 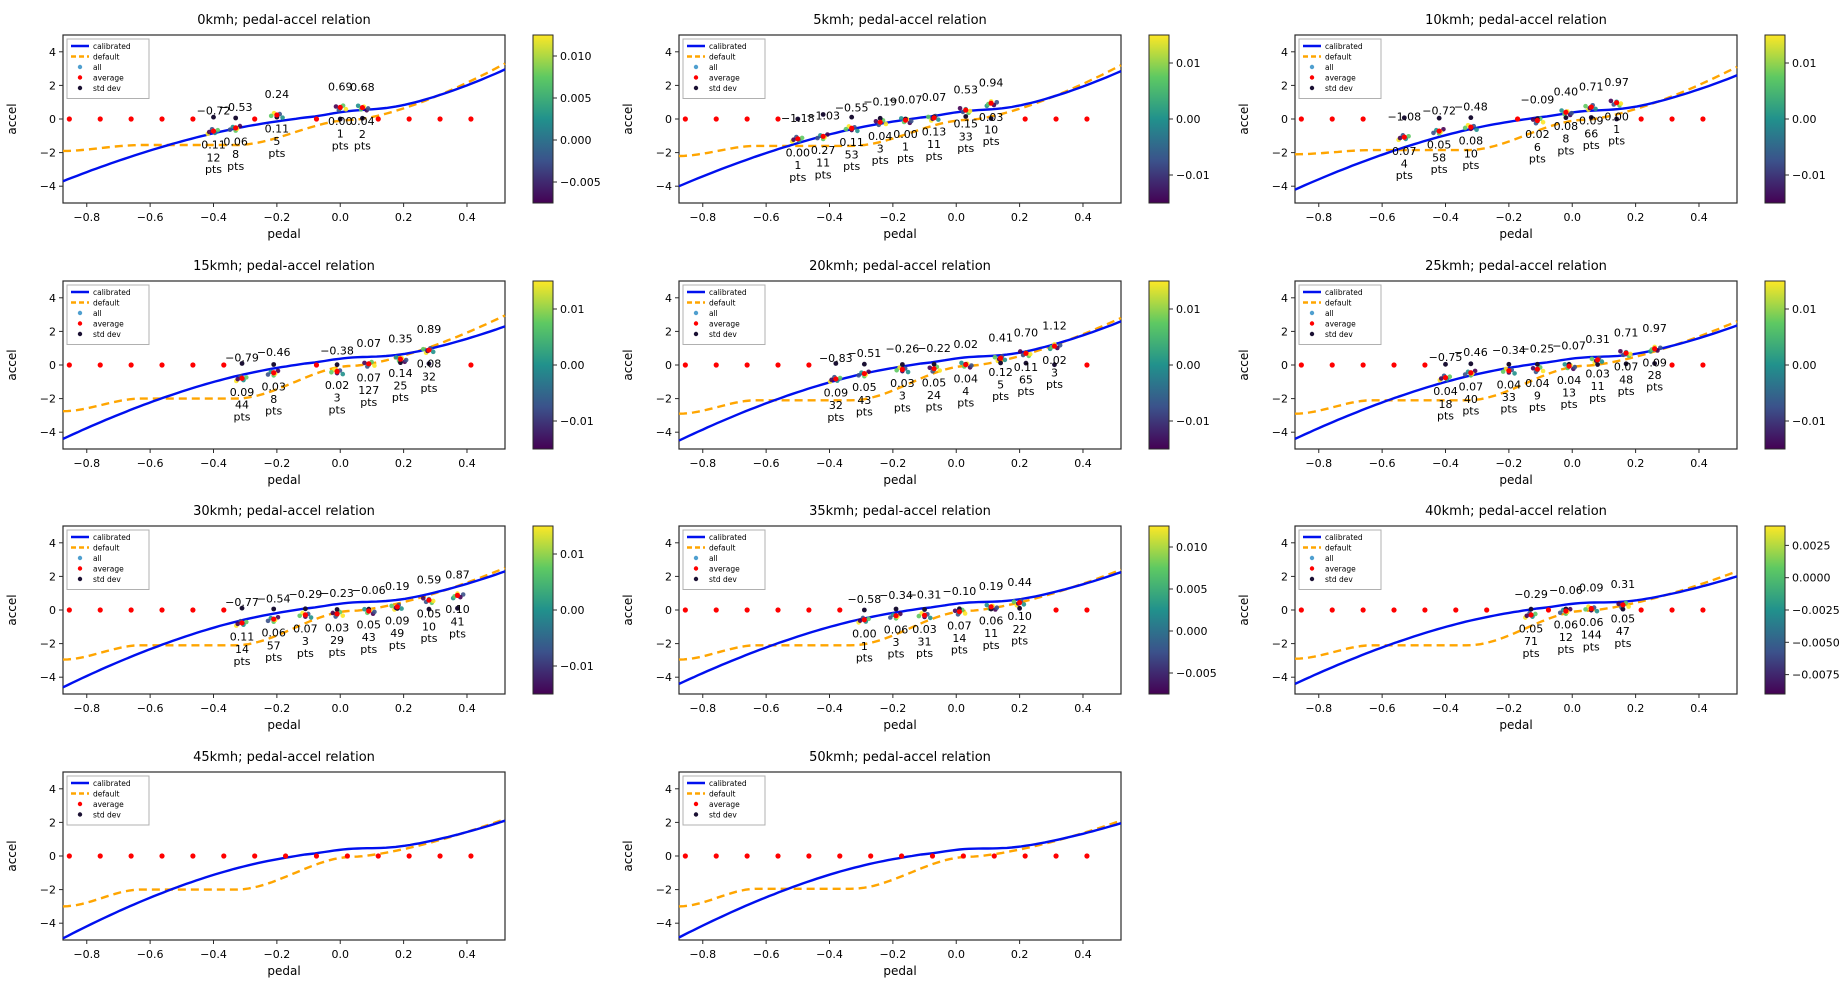 I want to click on y-tick-label: 4, so click(x=1284, y=298).